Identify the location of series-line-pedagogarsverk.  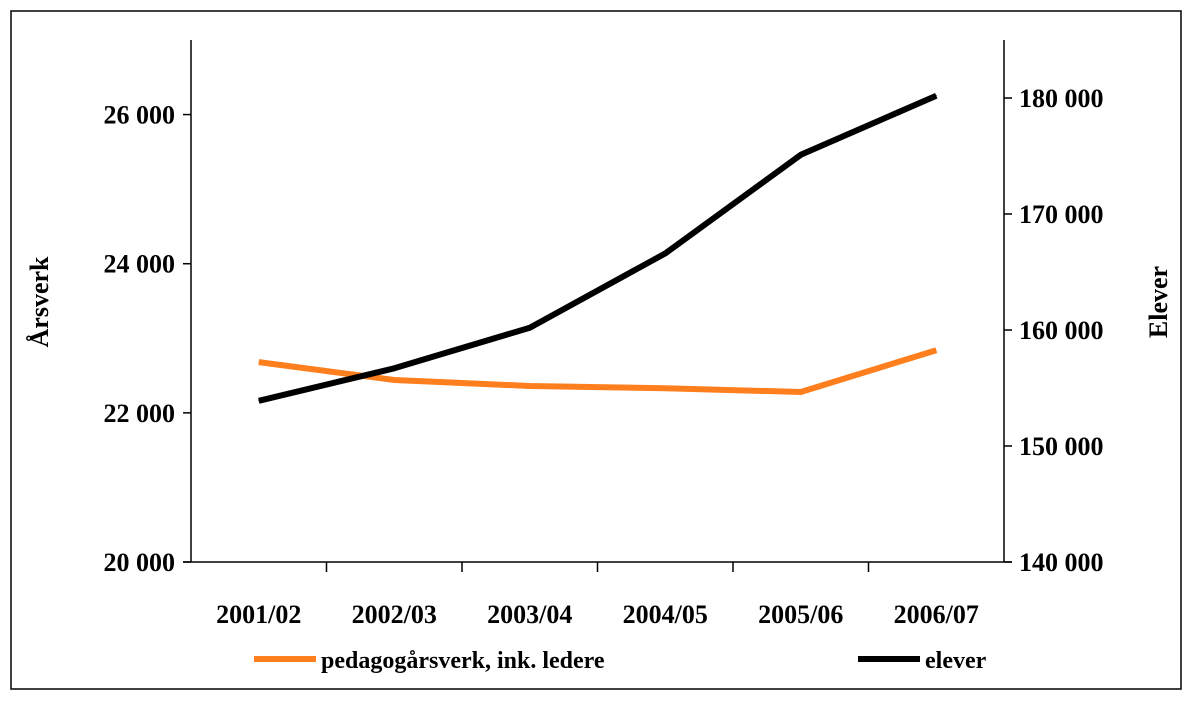
(598, 371).